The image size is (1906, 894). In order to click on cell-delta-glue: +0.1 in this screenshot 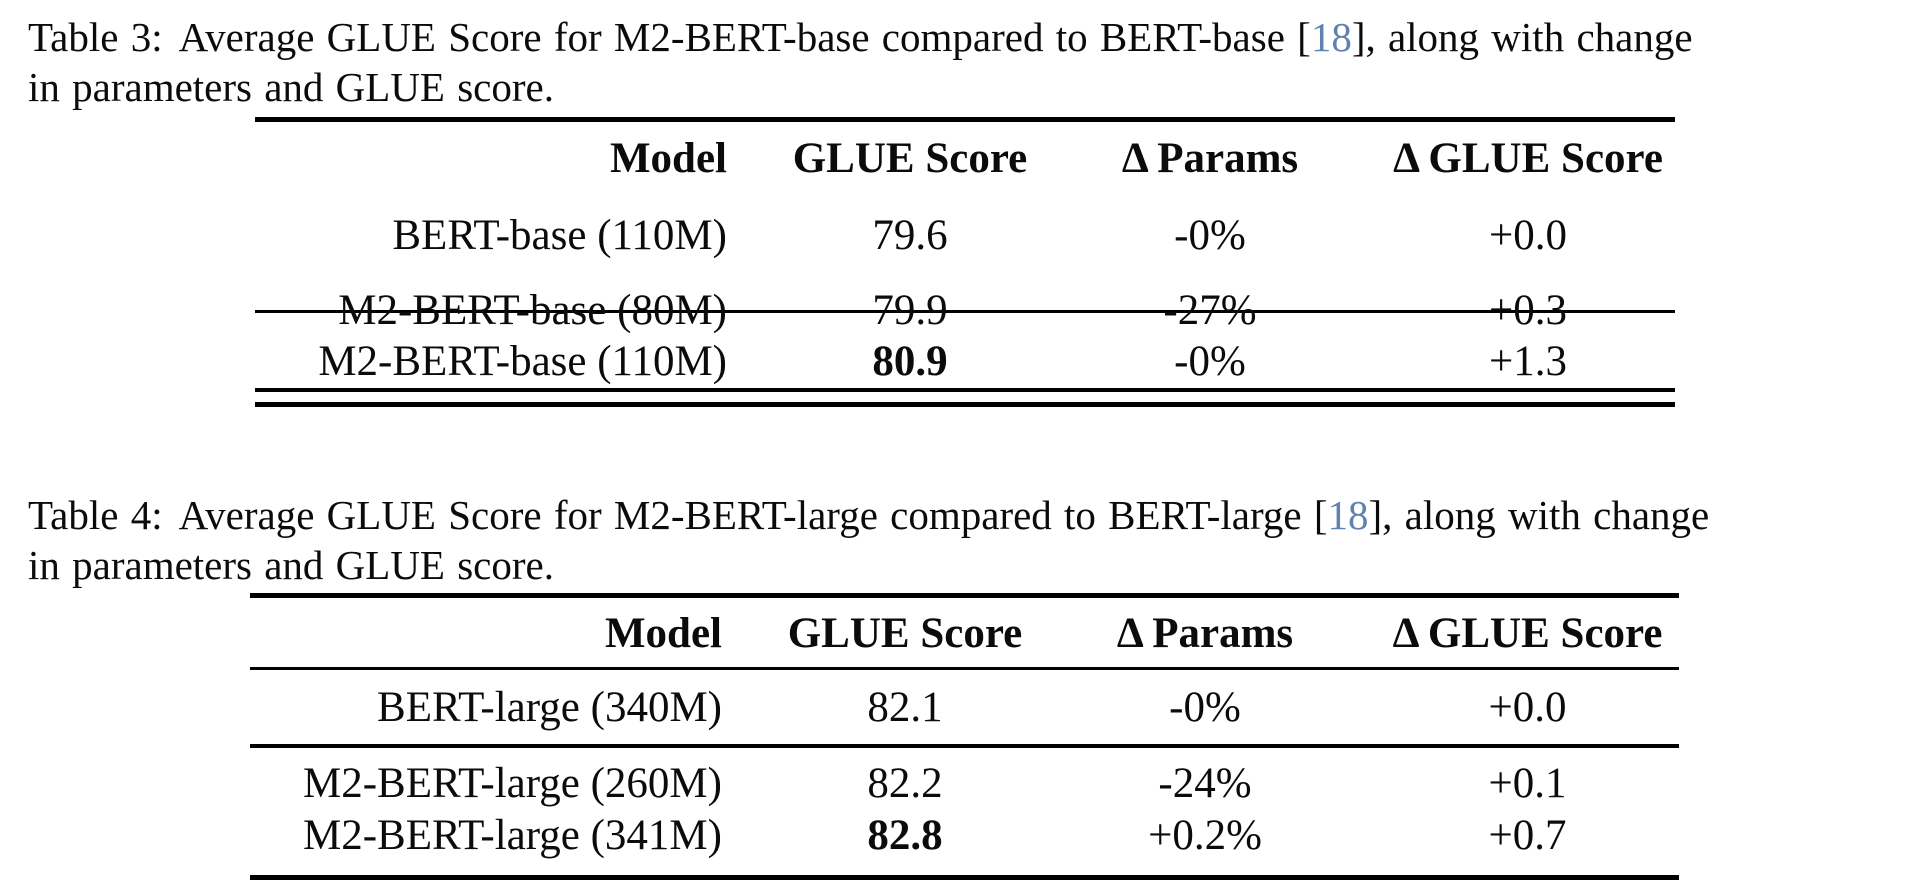, I will do `click(1527, 783)`.